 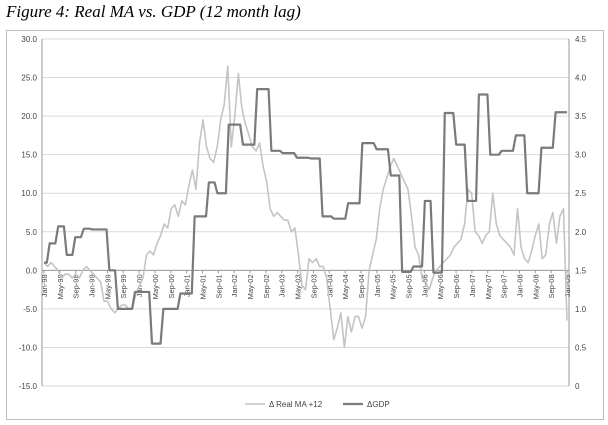 What do you see at coordinates (187, 285) in the screenshot?
I see `x-tick-label: Jan-01` at bounding box center [187, 285].